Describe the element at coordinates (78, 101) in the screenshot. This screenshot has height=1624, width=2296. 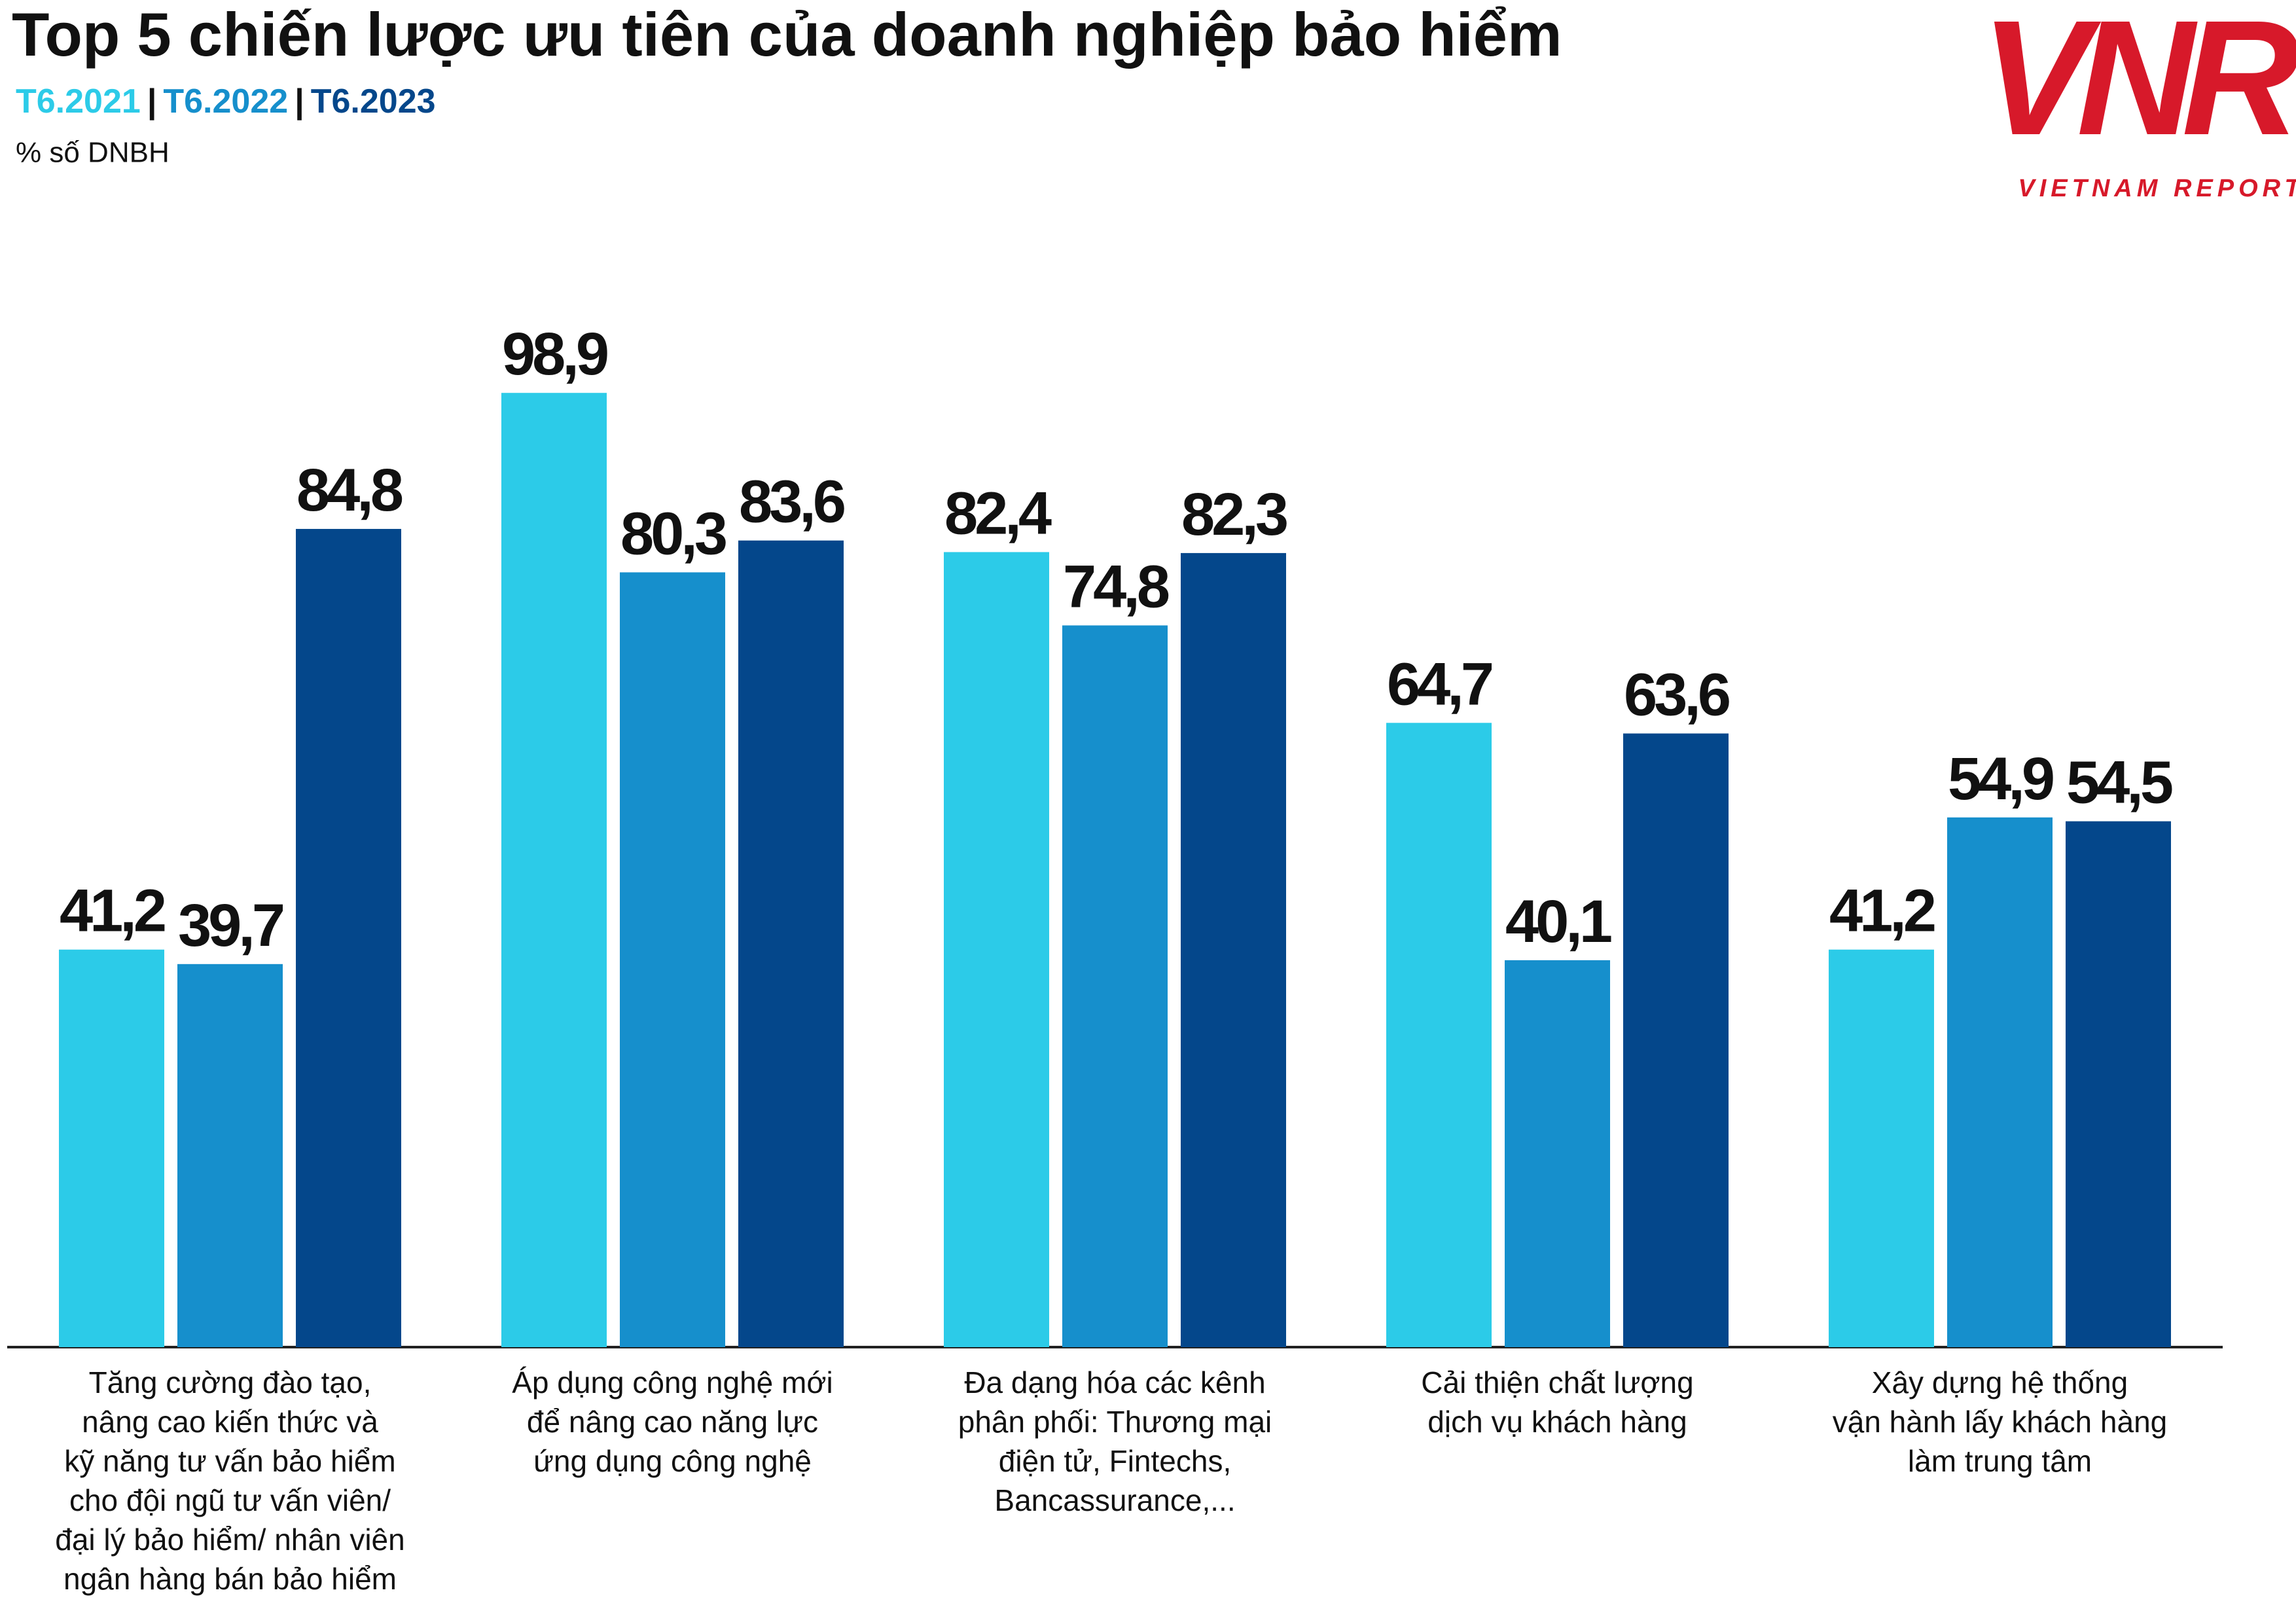
I see `legend-entry: T6.2021` at that location.